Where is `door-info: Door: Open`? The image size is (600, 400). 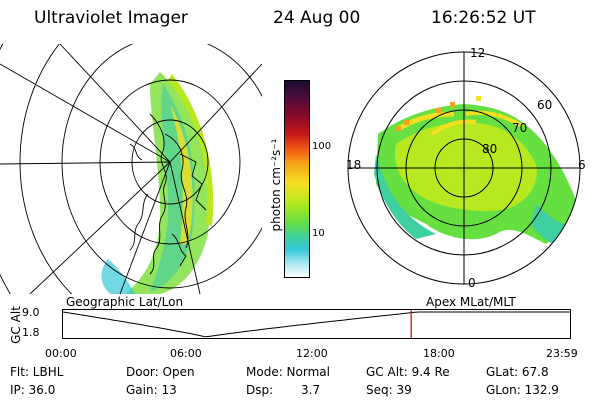 door-info: Door: Open is located at coordinates (160, 372).